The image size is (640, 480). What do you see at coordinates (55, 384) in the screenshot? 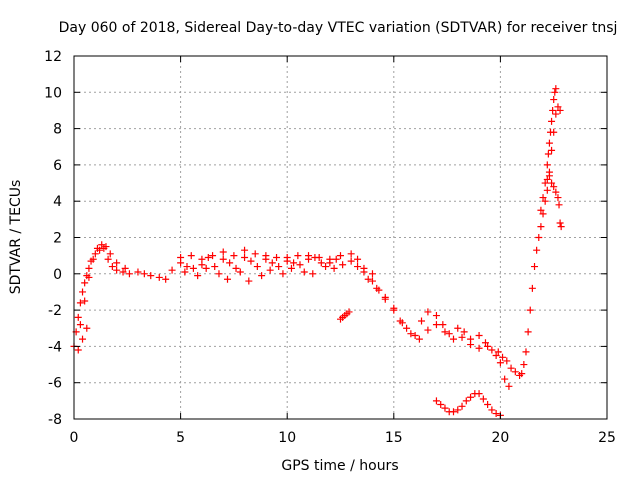
I see `y-tick-label: -6` at bounding box center [55, 384].